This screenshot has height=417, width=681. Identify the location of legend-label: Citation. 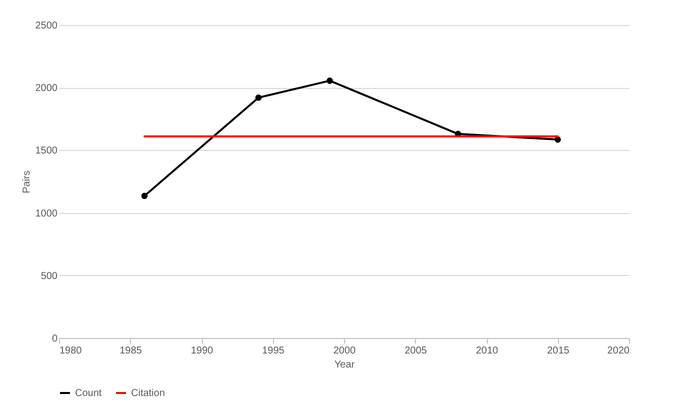
(148, 393).